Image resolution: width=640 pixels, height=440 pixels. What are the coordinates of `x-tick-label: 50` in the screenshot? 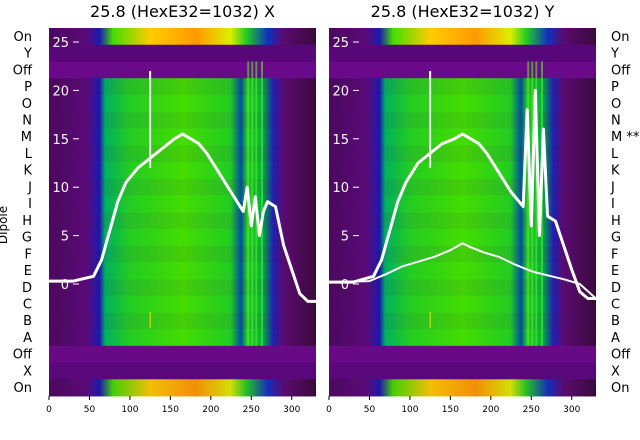 It's located at (90, 410).